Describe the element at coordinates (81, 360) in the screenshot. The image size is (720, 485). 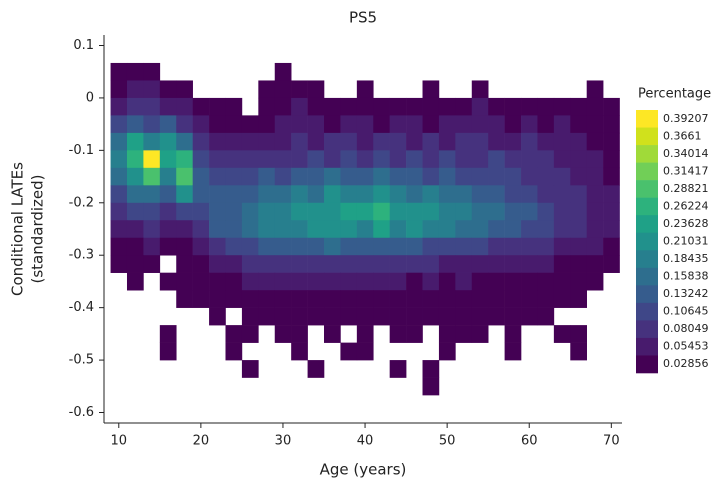
I see `y-tick-label: -0.5` at that location.